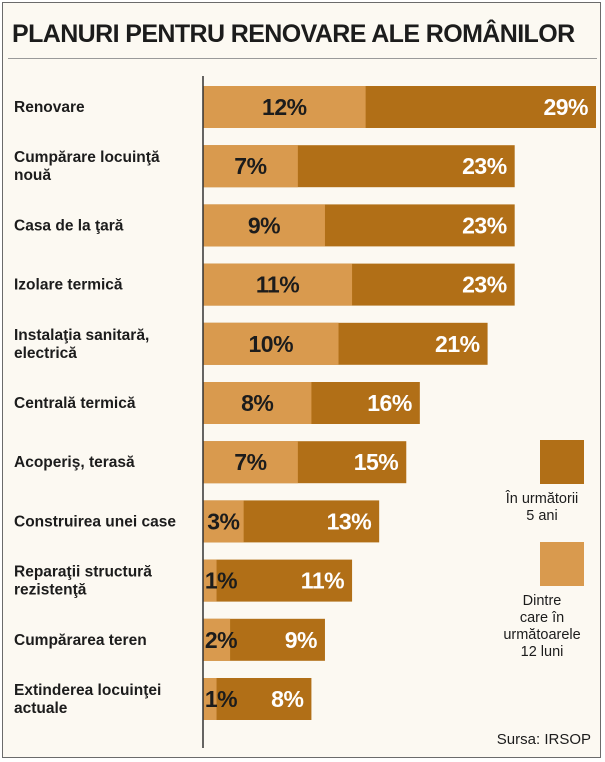 Image resolution: width=605 pixels, height=762 pixels. Describe the element at coordinates (49, 107) in the screenshot. I see `category-label-0: Renovare` at that location.